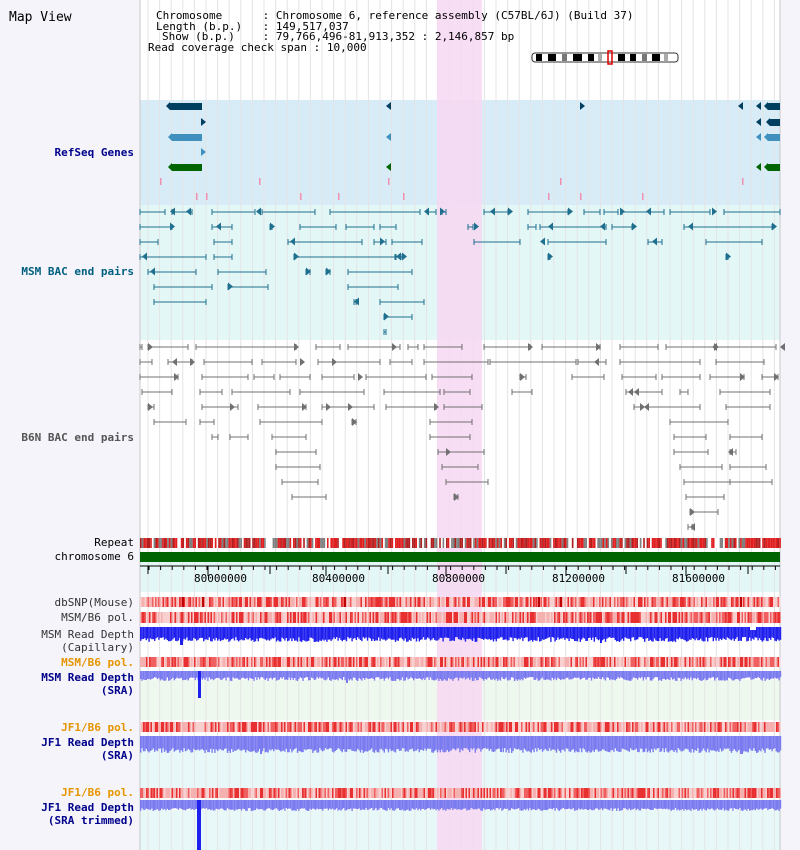  I want to click on chromosome-bar, so click(460, 557).